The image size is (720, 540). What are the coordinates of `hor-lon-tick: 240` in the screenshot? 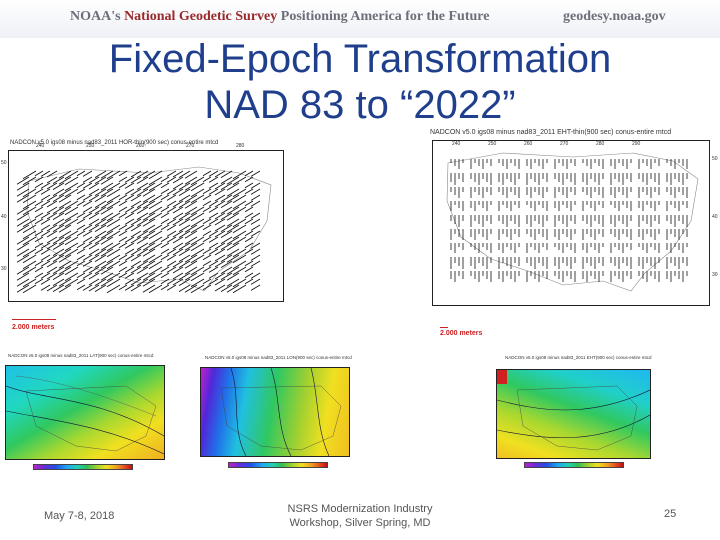 It's located at (40, 146).